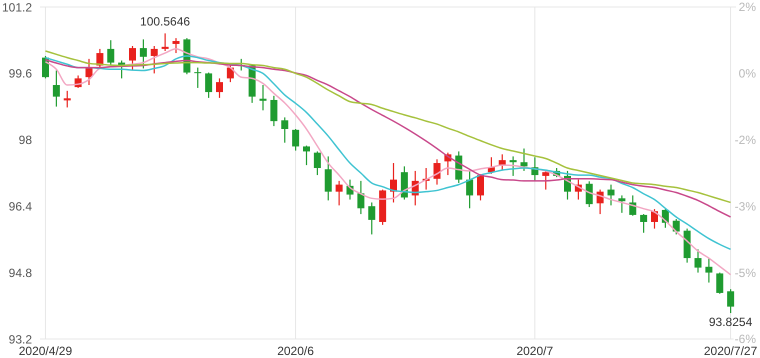  What do you see at coordinates (17, 7) in the screenshot?
I see `y-tick-label: 101.2` at bounding box center [17, 7].